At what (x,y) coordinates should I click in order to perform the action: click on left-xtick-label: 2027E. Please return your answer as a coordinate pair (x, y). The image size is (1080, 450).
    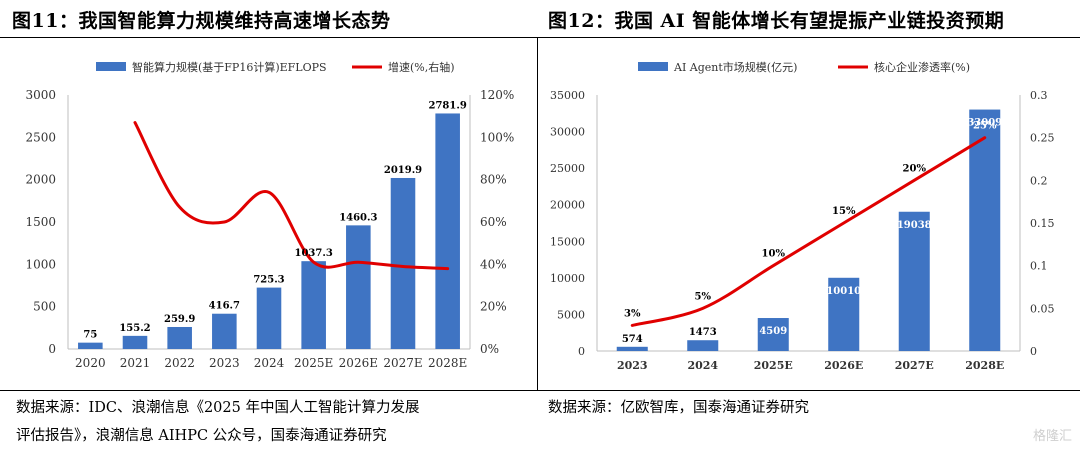
    Looking at the image, I should click on (402, 363).